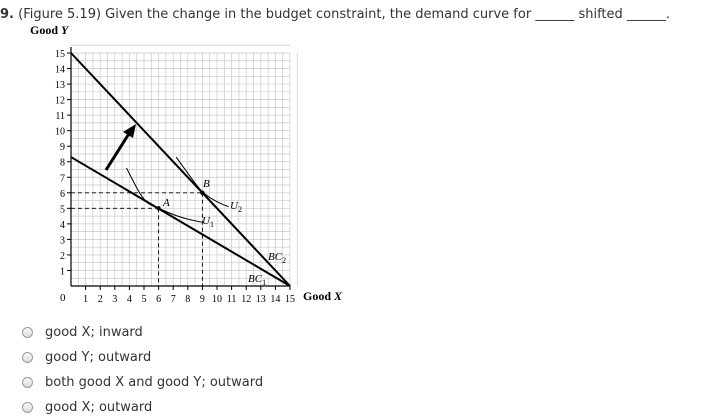  I want to click on y-tick-label: 14, so click(60, 70).